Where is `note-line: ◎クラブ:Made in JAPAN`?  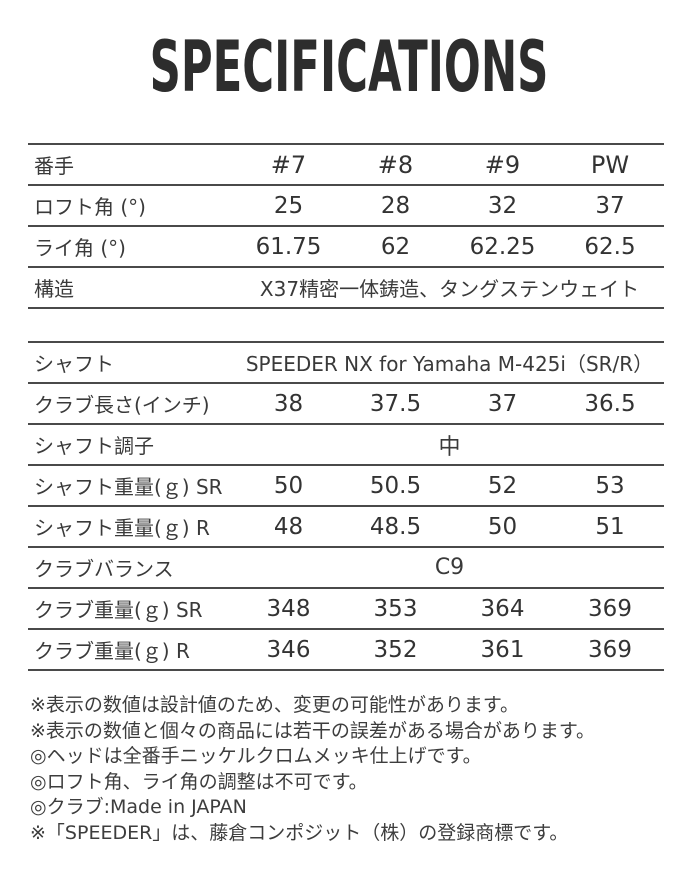
note-line: ◎クラブ:Made in JAPAN is located at coordinates (138, 807).